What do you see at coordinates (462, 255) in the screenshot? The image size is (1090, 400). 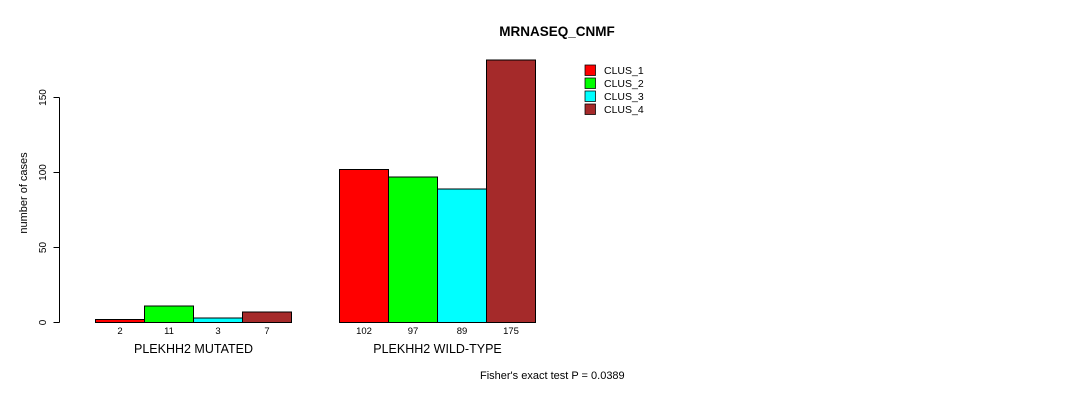 I see `bar-clus_3-wild-type` at bounding box center [462, 255].